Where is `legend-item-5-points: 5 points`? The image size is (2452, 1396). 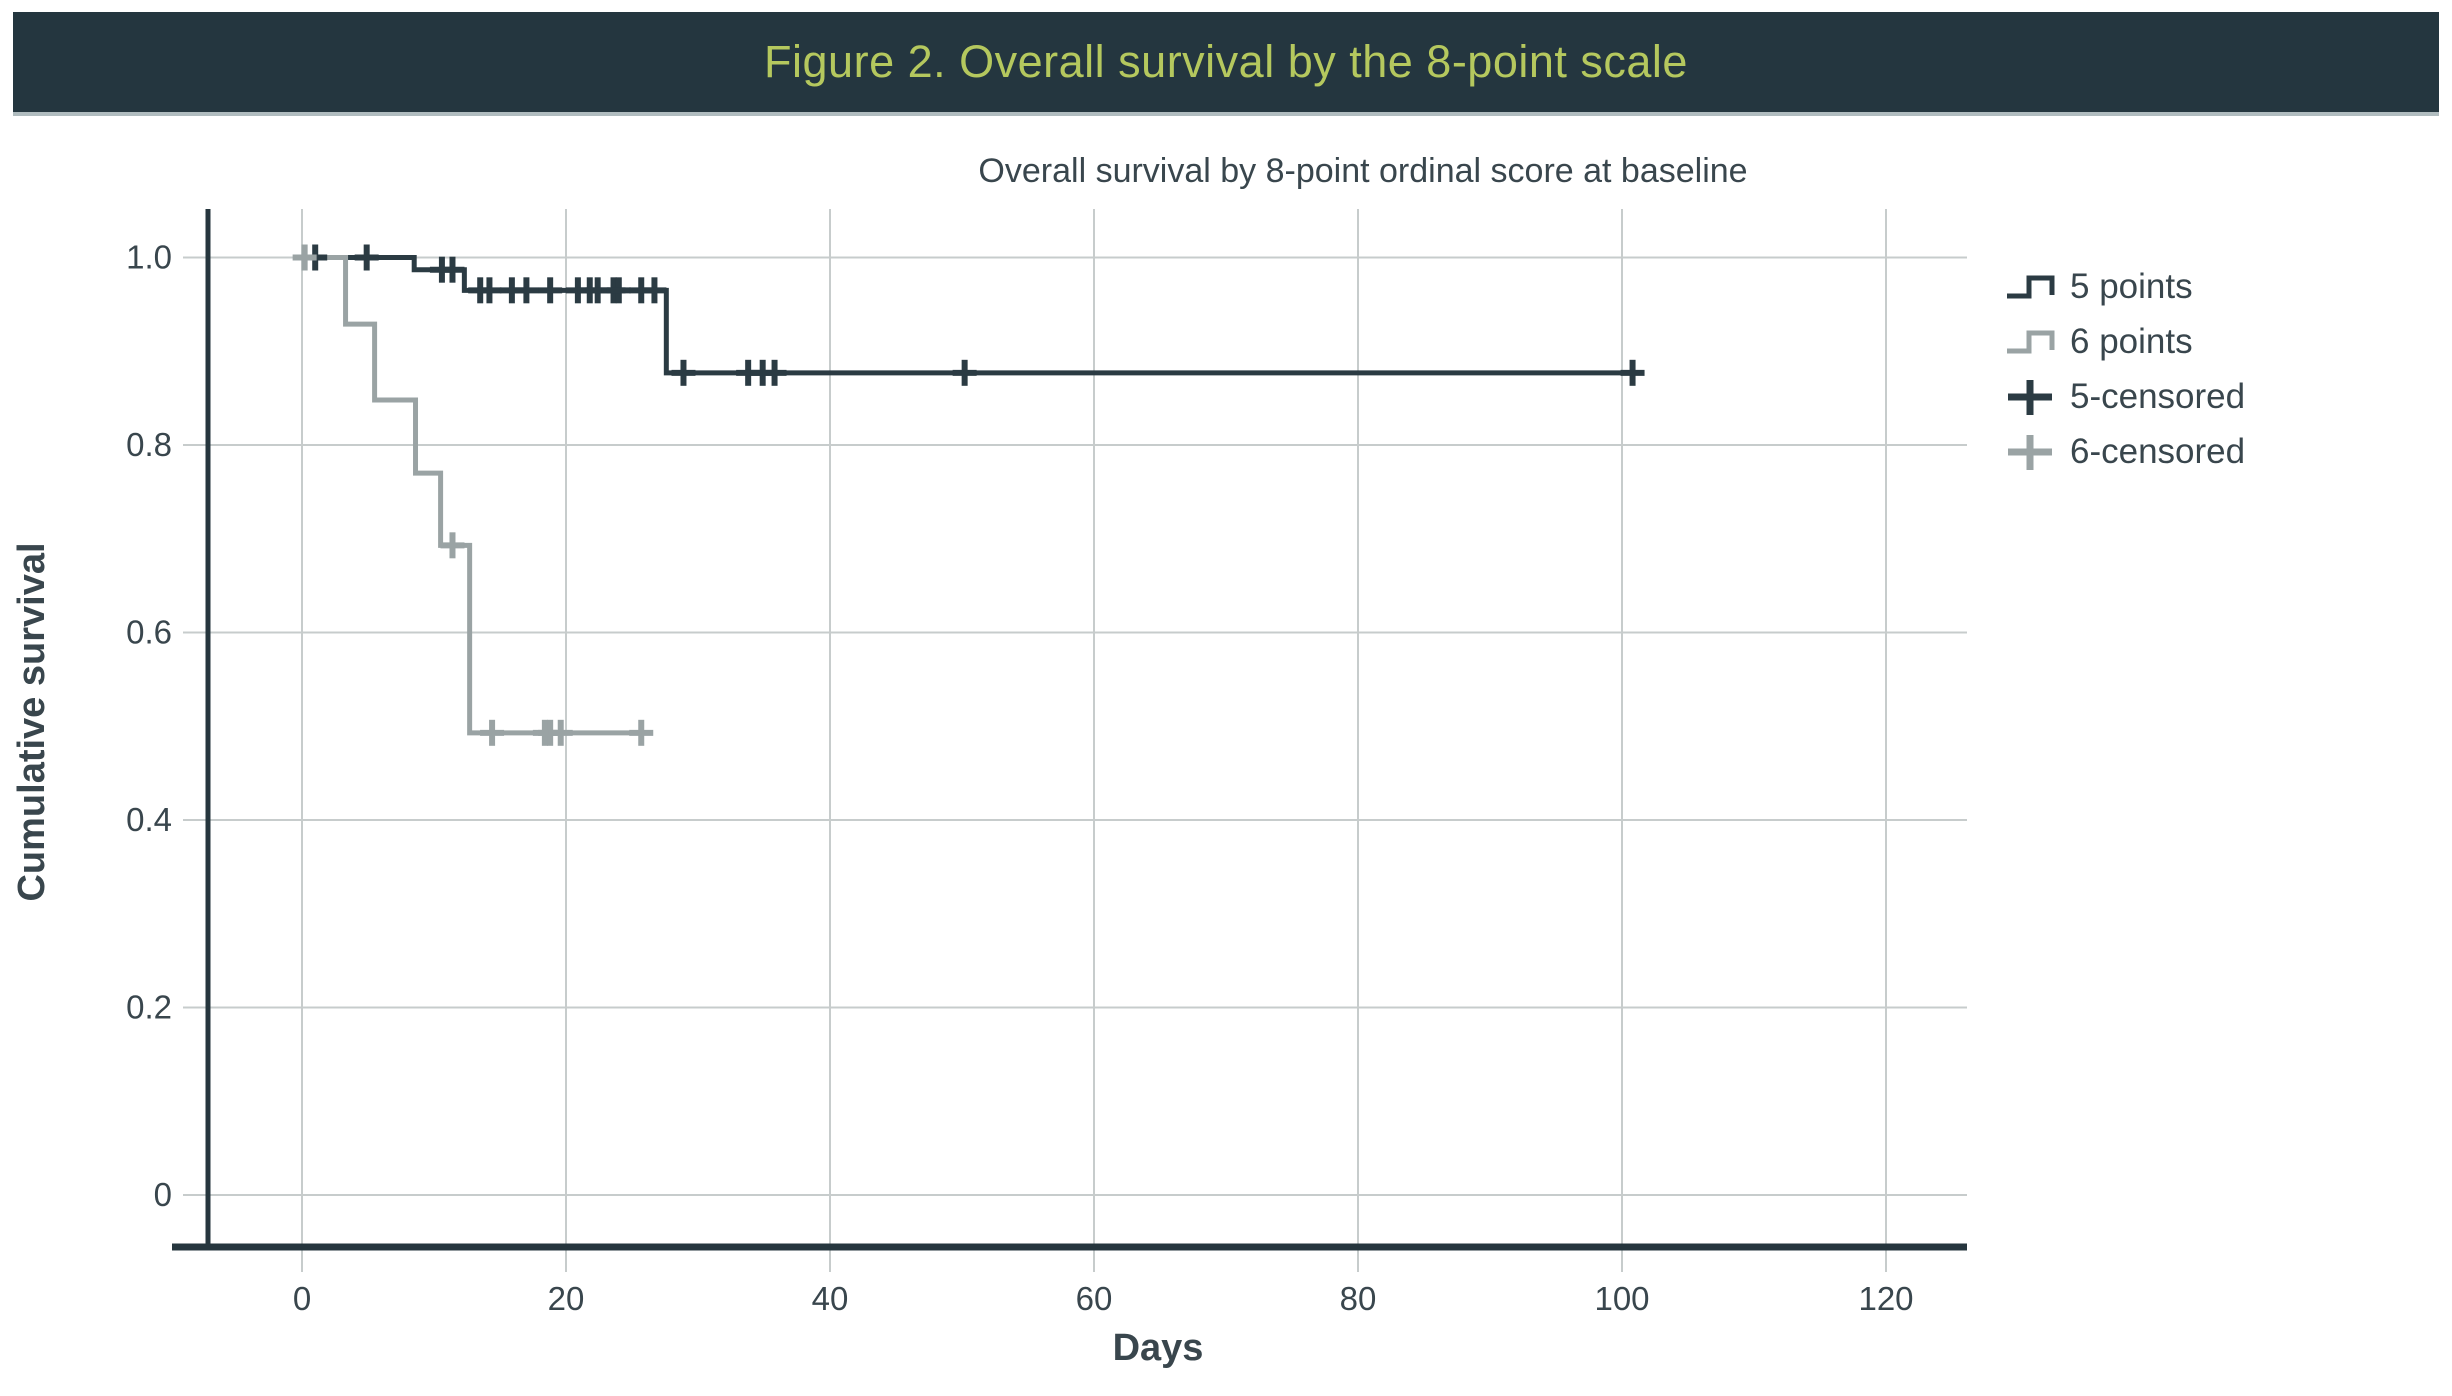
legend-item-5-points: 5 points is located at coordinates (2124, 286).